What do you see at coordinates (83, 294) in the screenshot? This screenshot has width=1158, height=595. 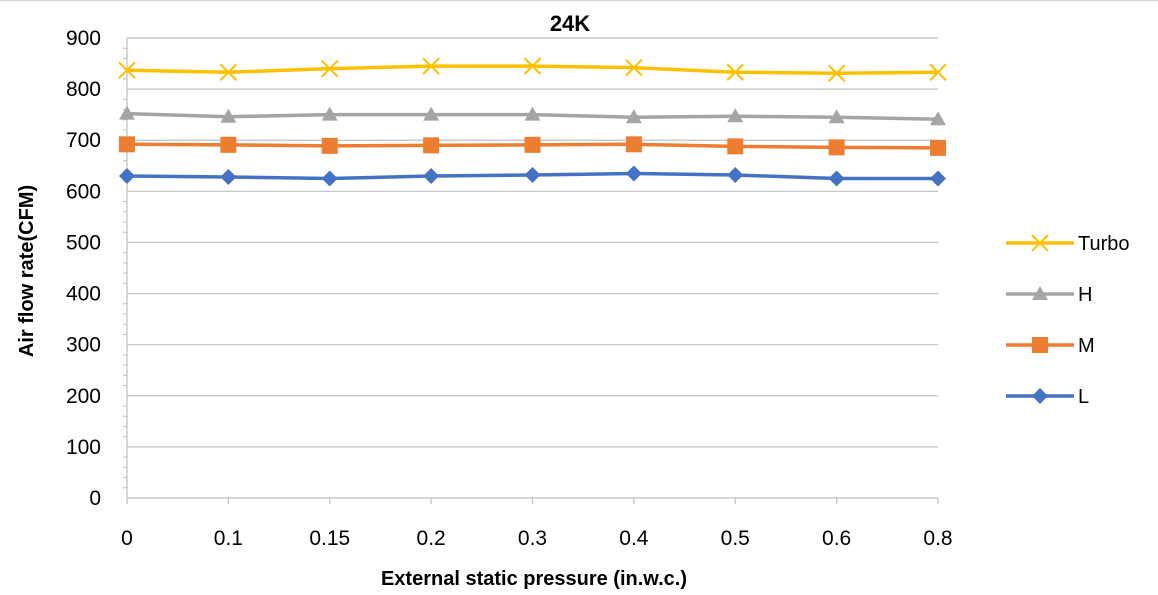 I see `y-tick-label: 400` at bounding box center [83, 294].